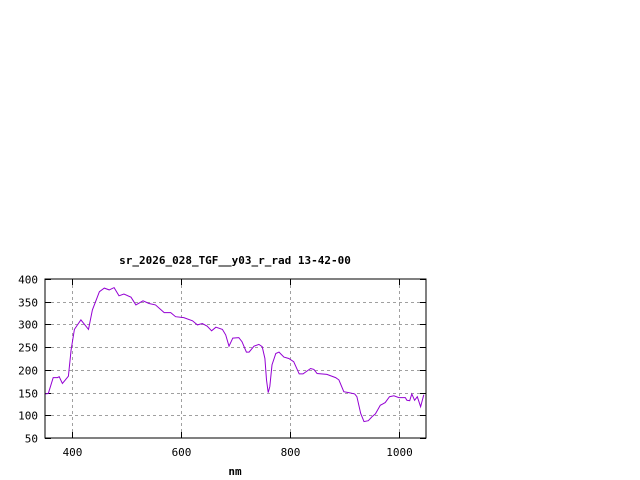 This screenshot has width=640, height=480. Describe the element at coordinates (28, 394) in the screenshot. I see `y-tick-label: 150` at that location.